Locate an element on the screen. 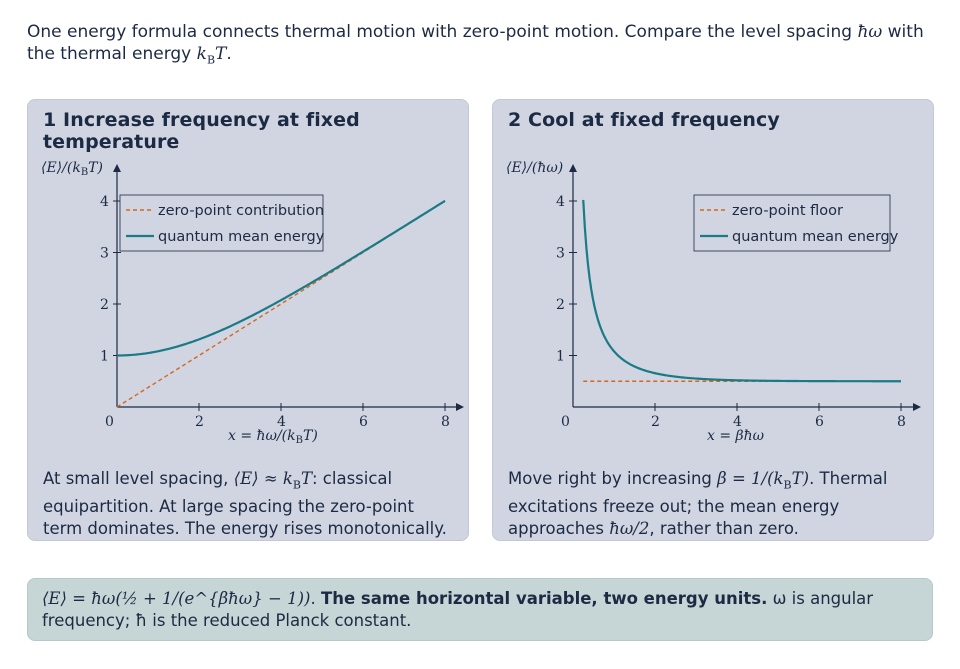  legend-label-zero-point: zero-point contribution is located at coordinates (241, 211).